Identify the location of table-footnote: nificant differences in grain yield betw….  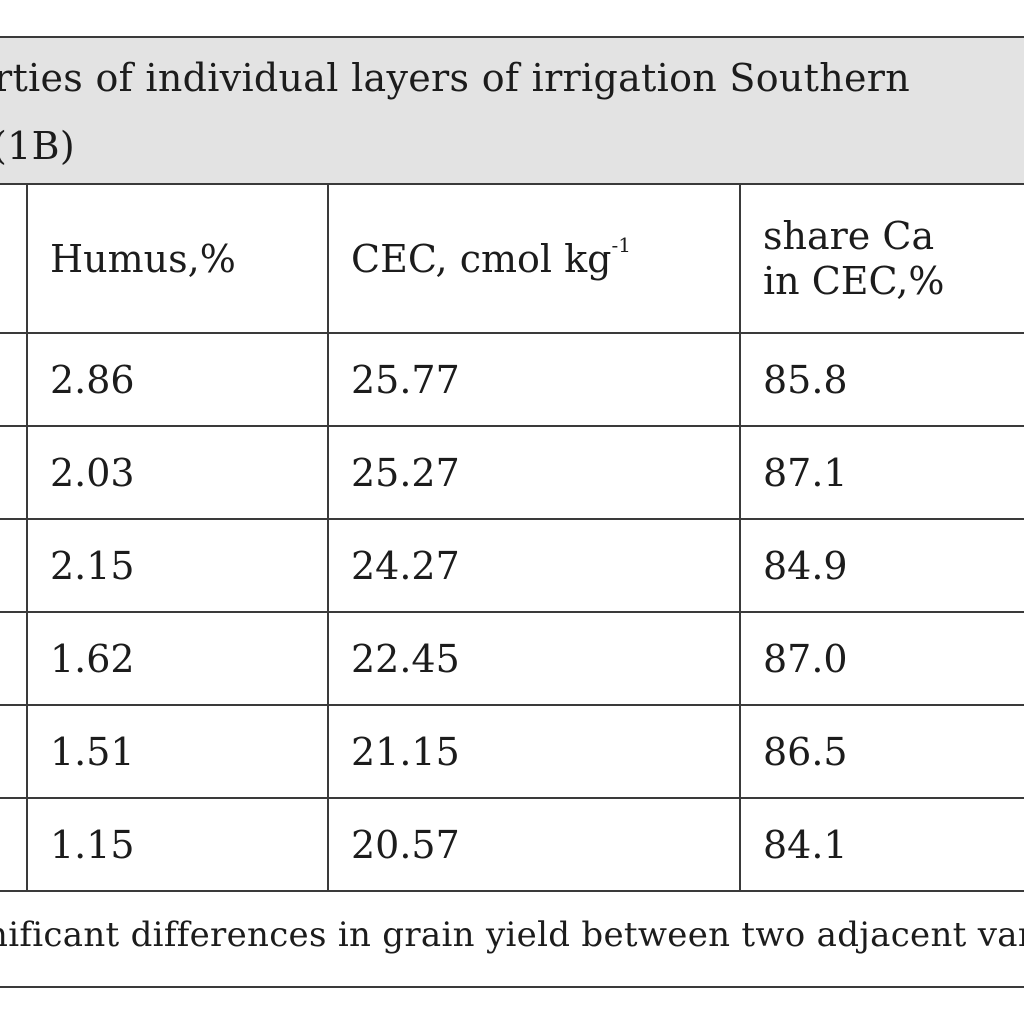
(512, 935).